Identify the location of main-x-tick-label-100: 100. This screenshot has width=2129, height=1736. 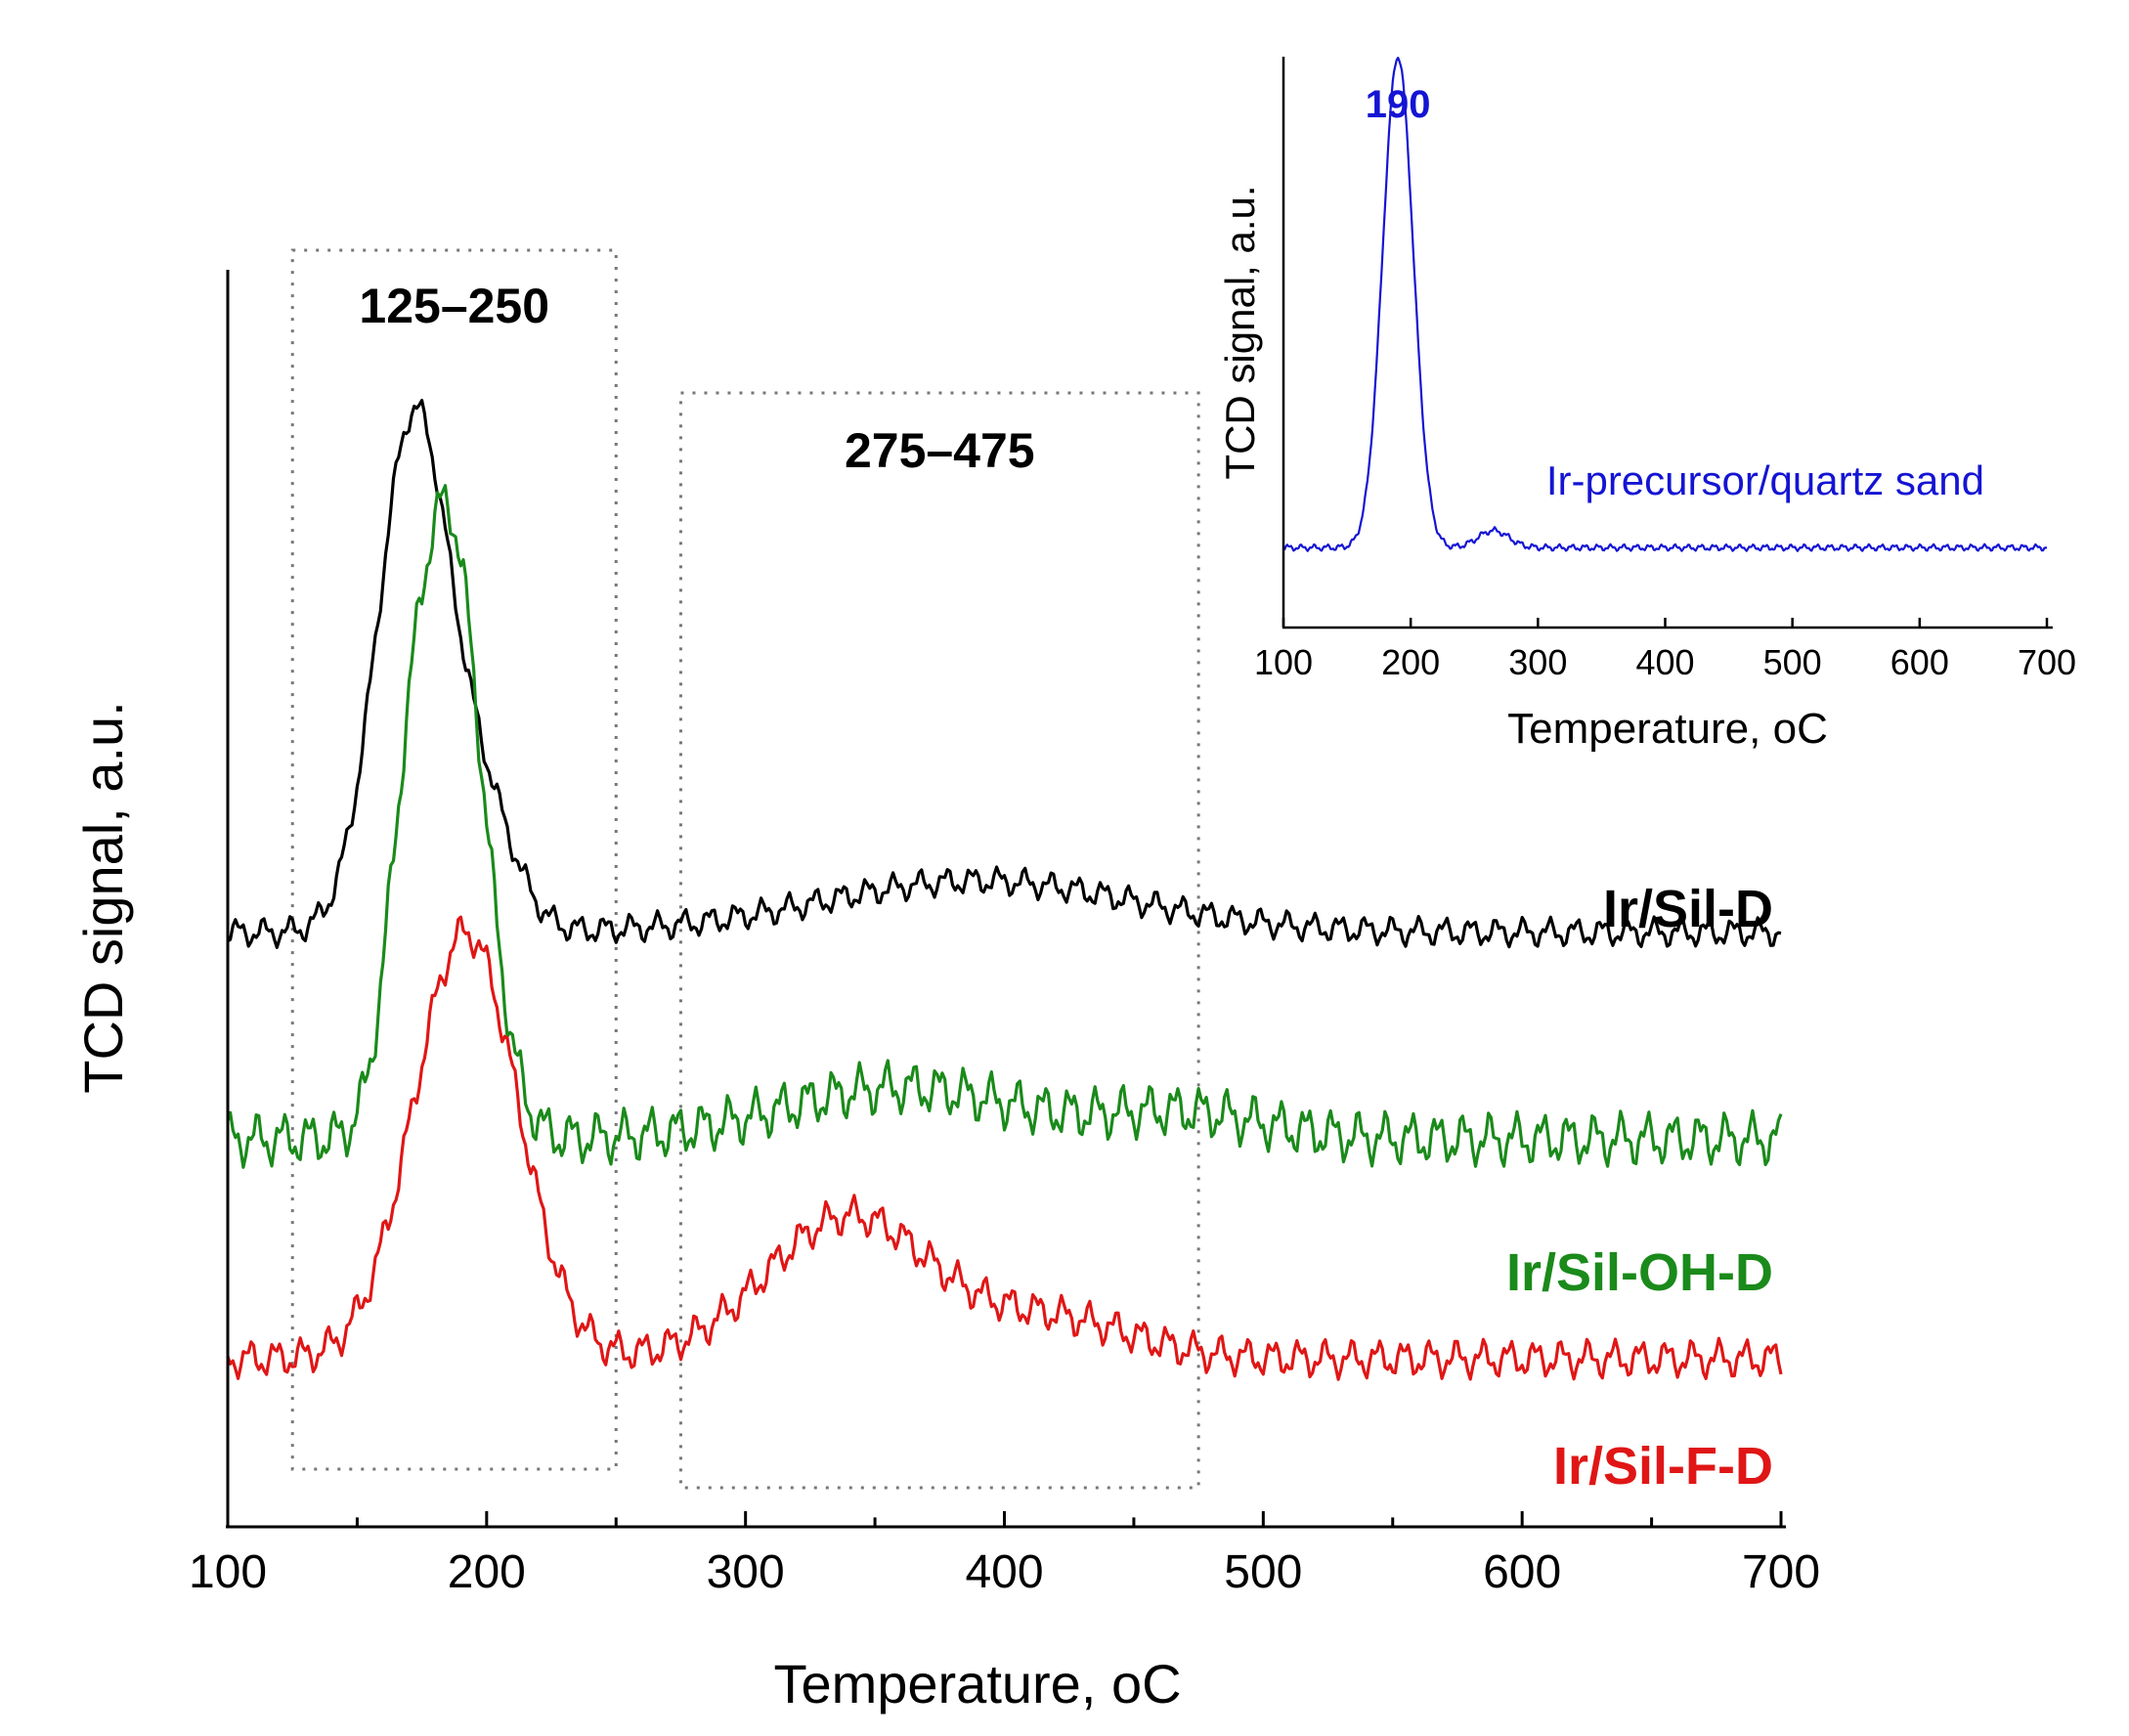
(228, 1572).